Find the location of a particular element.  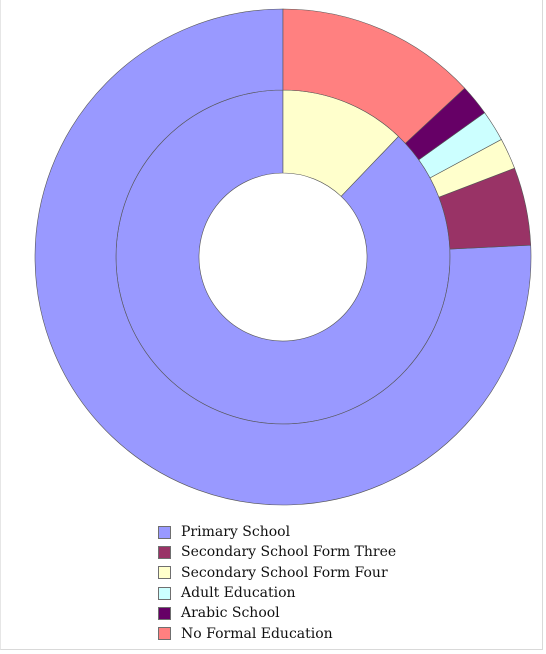

legend-label: Secondary School Form Four is located at coordinates (284, 572).